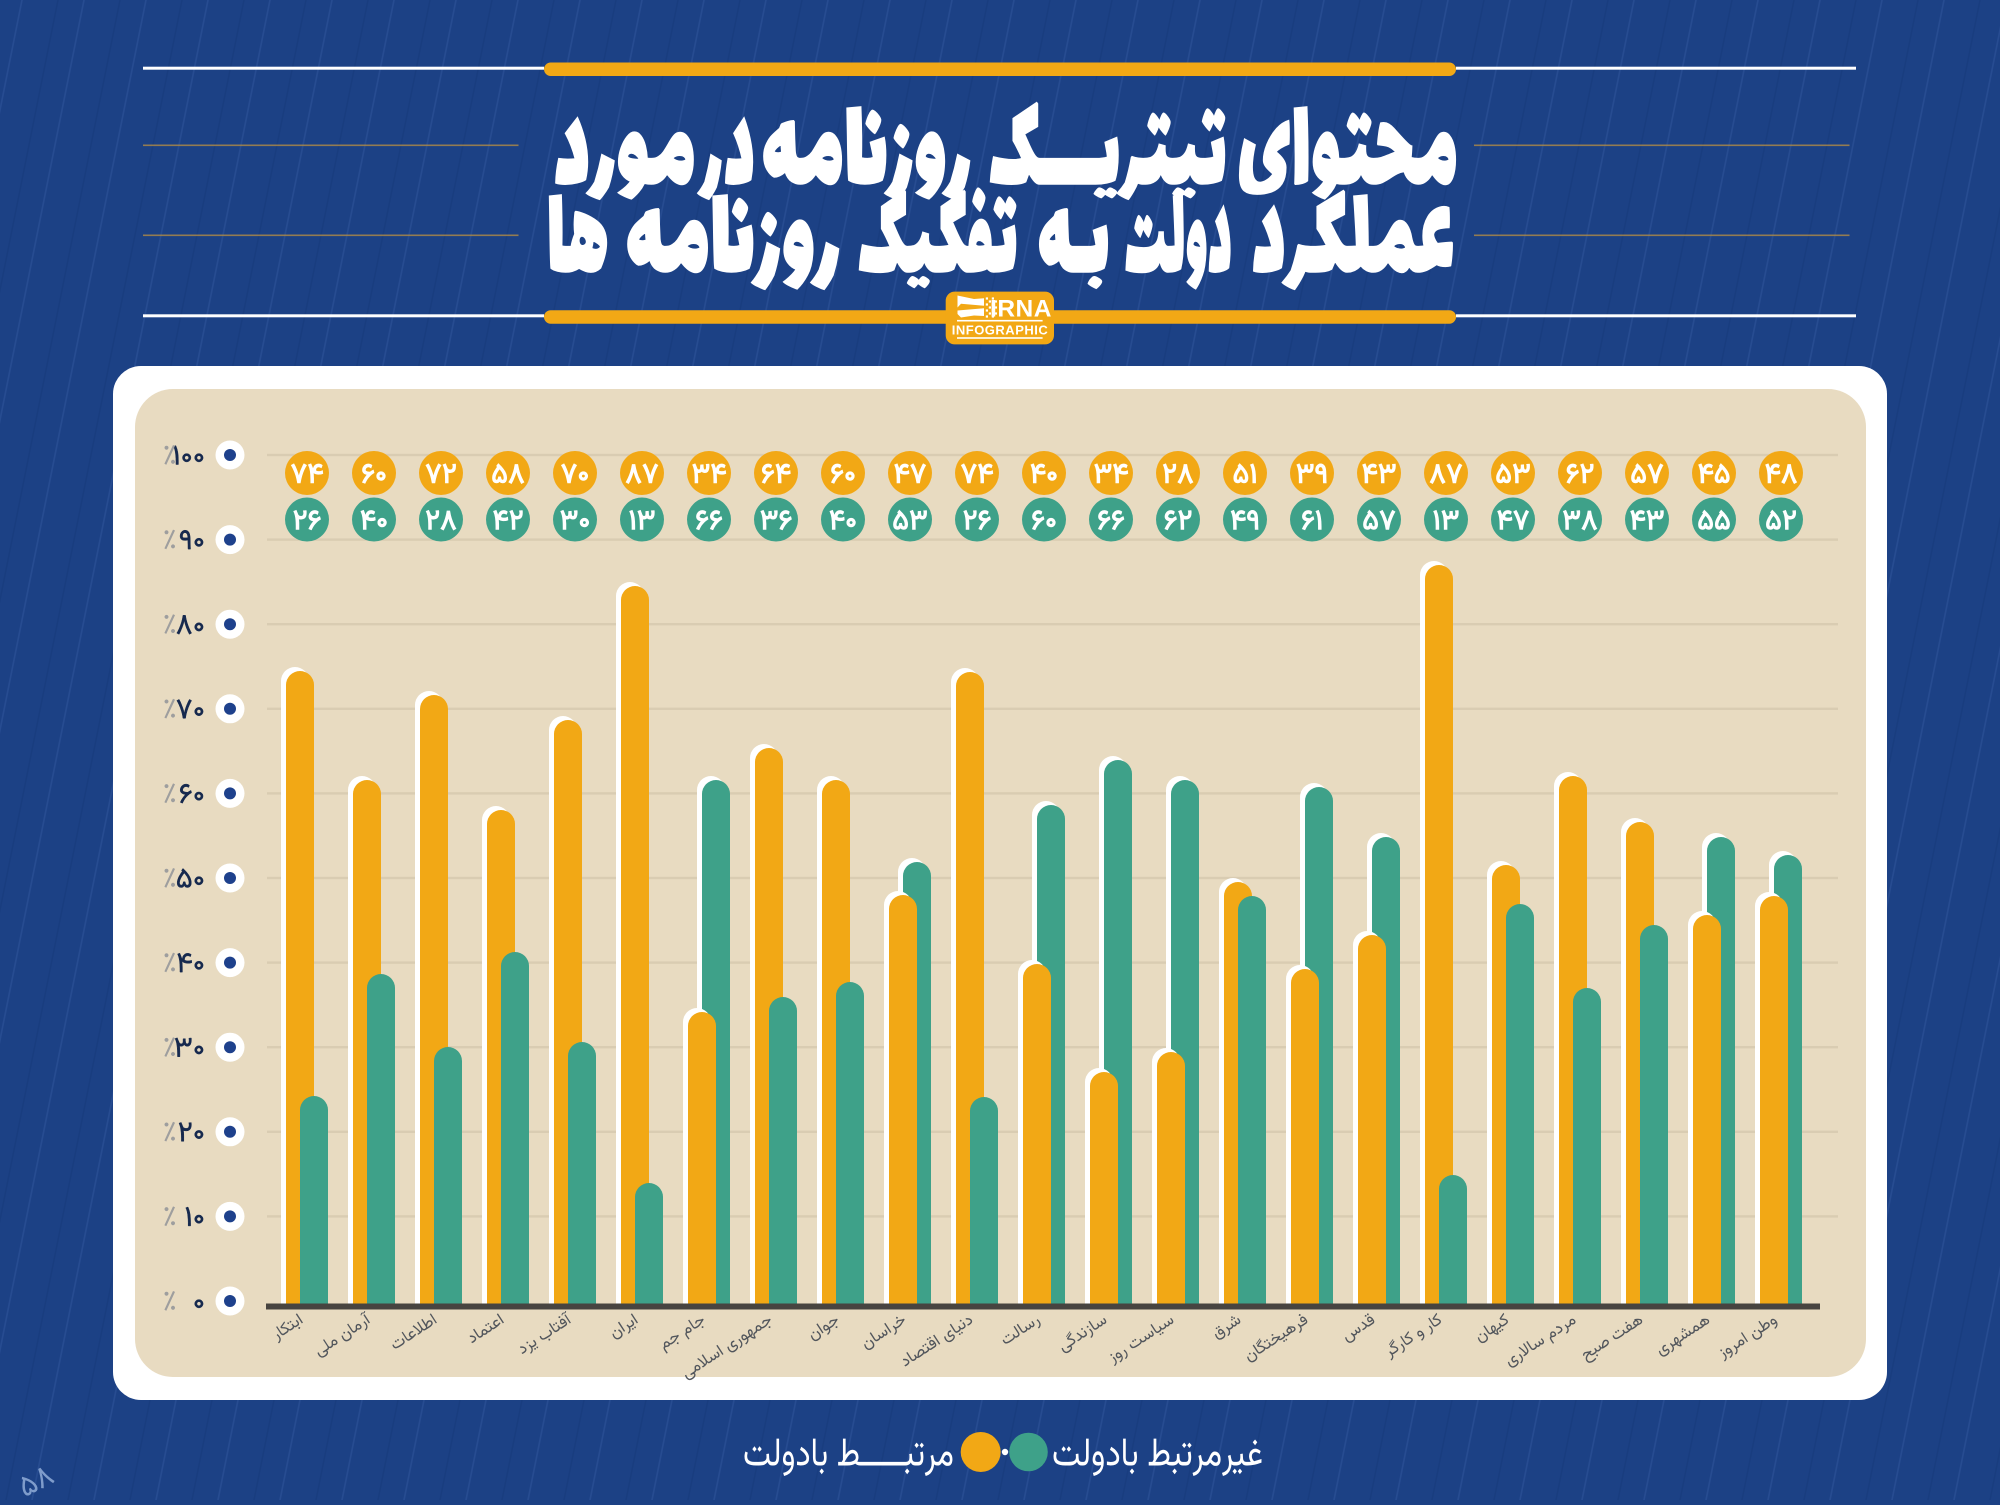  What do you see at coordinates (1000, 330) in the screenshot?
I see `svg-text: INFOGRAPHIC` at bounding box center [1000, 330].